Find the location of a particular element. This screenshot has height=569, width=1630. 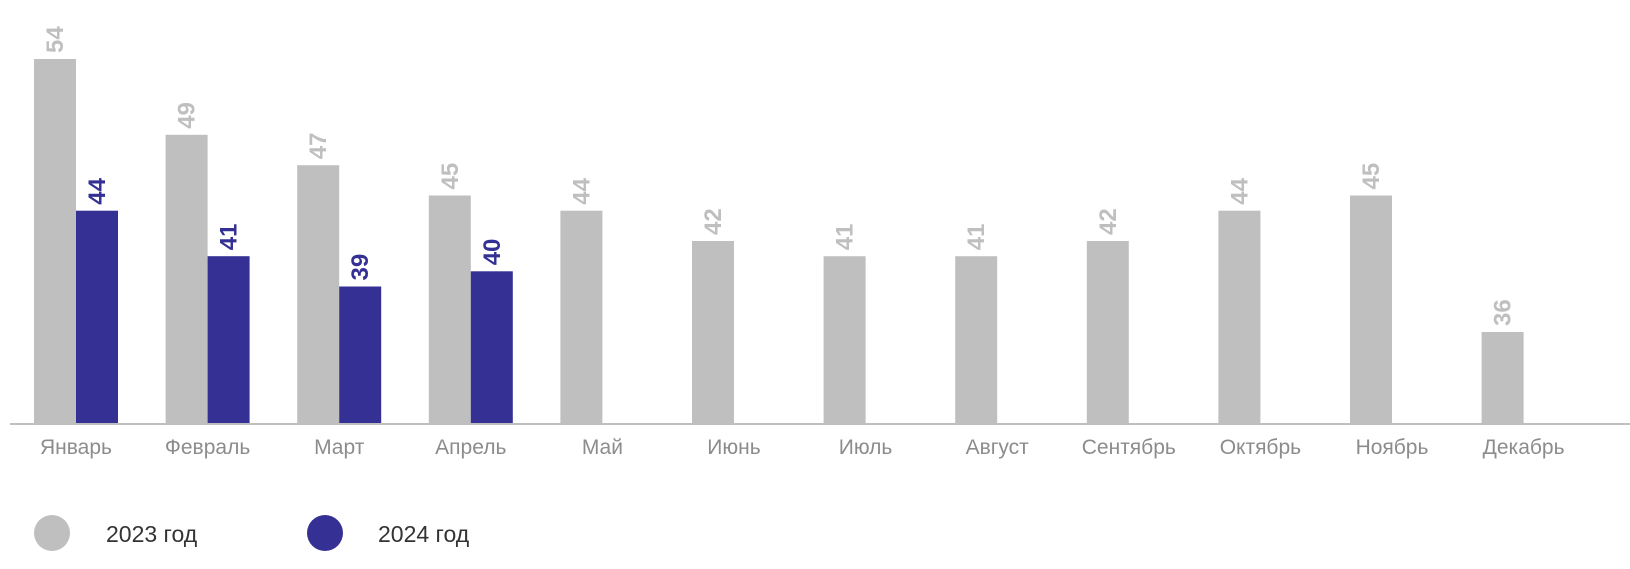

legend-label-2024-год: 2024 год is located at coordinates (424, 534).